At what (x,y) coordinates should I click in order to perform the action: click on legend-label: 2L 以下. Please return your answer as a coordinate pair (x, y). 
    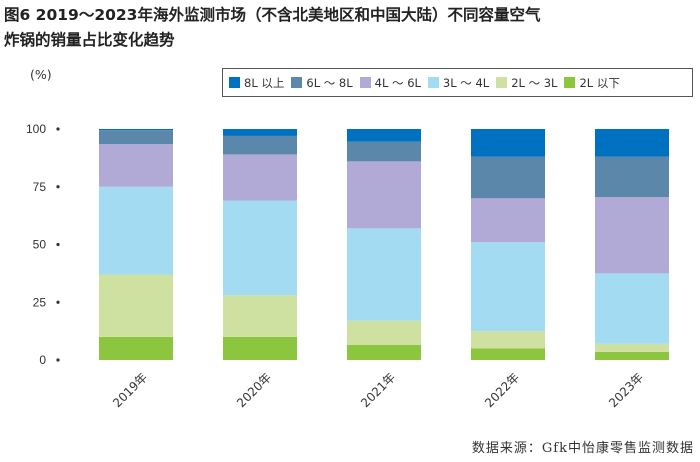
    Looking at the image, I should click on (599, 82).